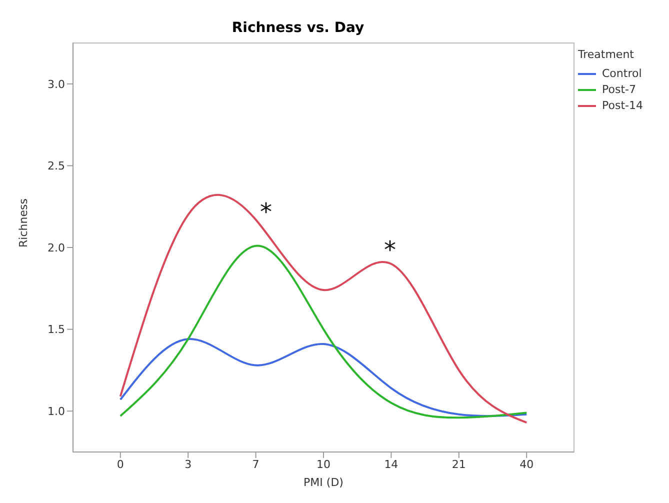 The width and height of the screenshot is (669, 503). I want to click on x-tick-label: 10, so click(323, 464).